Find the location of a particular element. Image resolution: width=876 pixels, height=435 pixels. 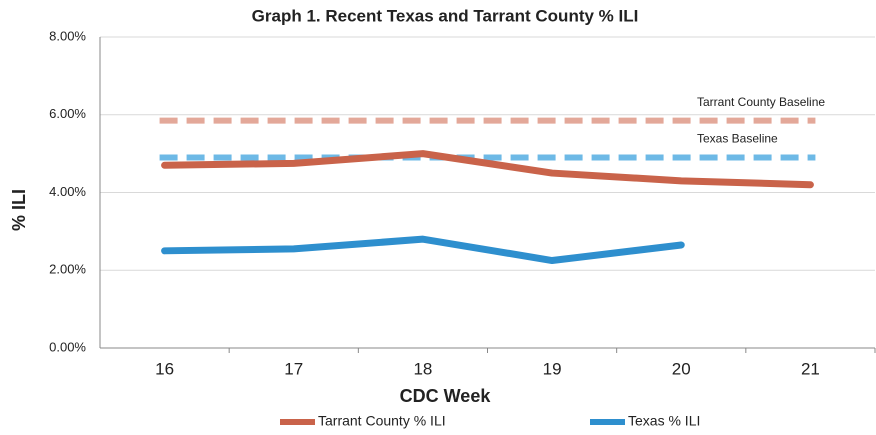

y-tick-label: 6.00% is located at coordinates (67, 113).